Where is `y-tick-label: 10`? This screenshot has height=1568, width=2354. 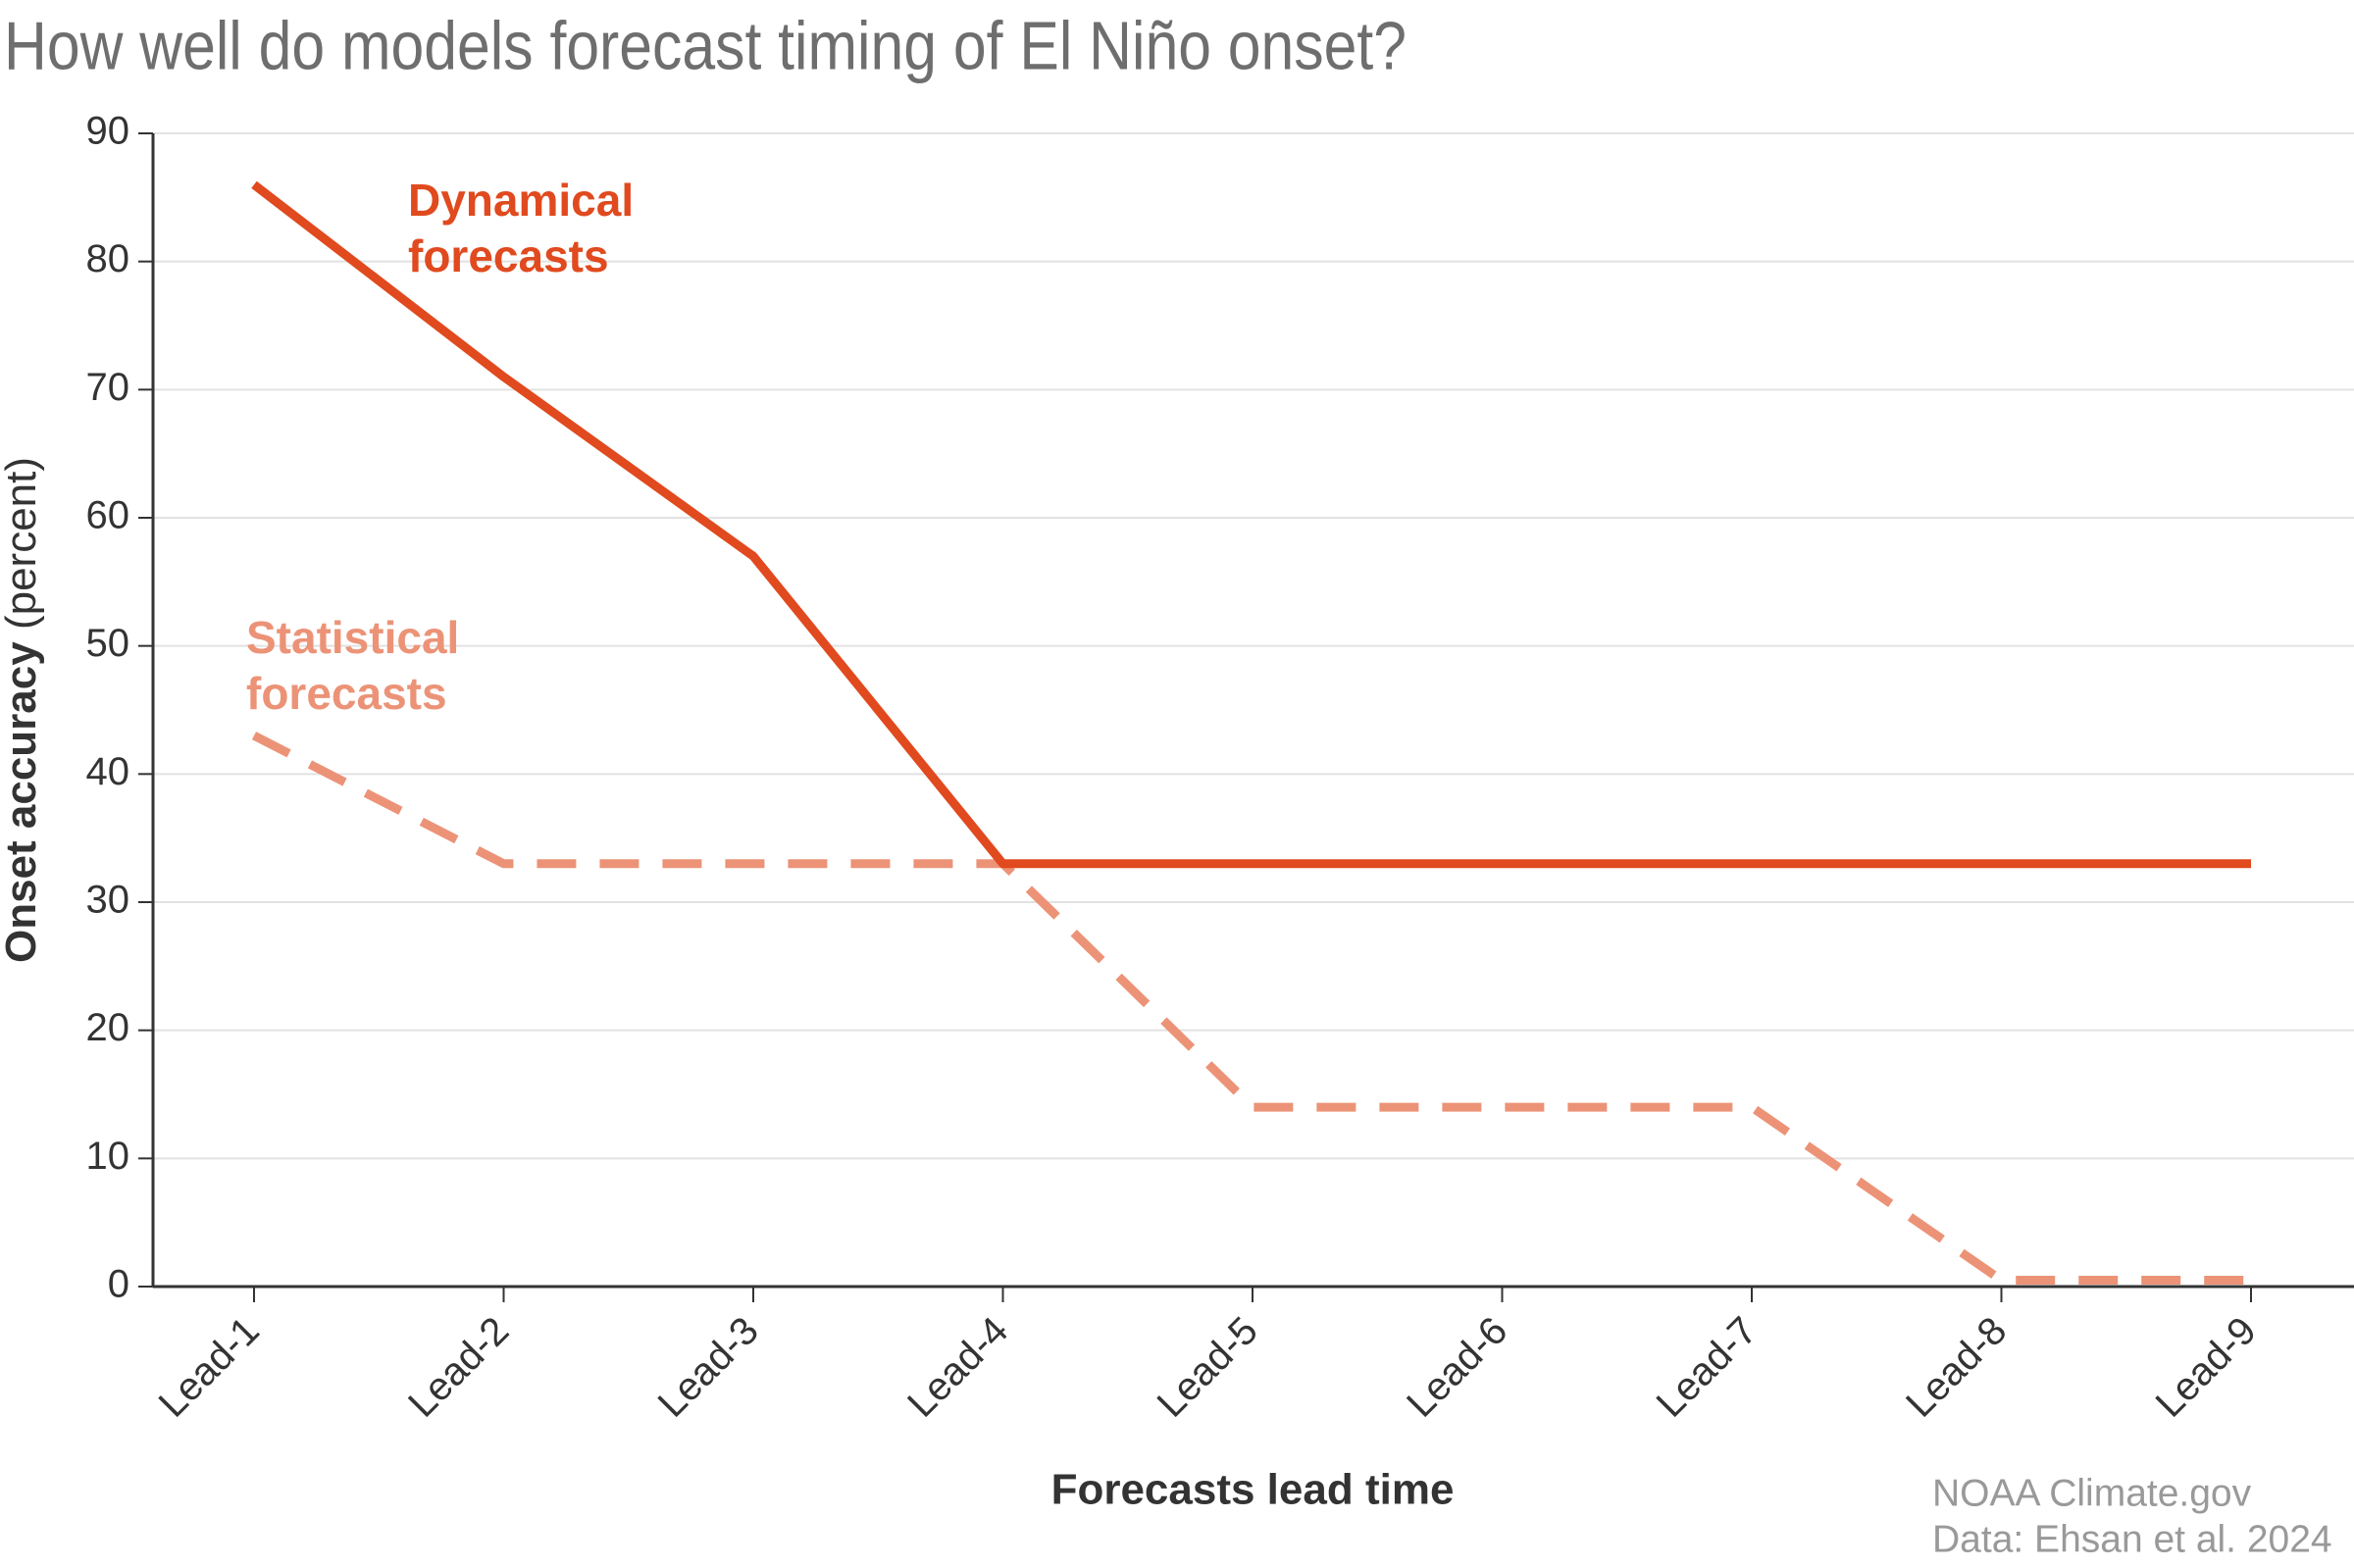
y-tick-label: 10 is located at coordinates (108, 1156).